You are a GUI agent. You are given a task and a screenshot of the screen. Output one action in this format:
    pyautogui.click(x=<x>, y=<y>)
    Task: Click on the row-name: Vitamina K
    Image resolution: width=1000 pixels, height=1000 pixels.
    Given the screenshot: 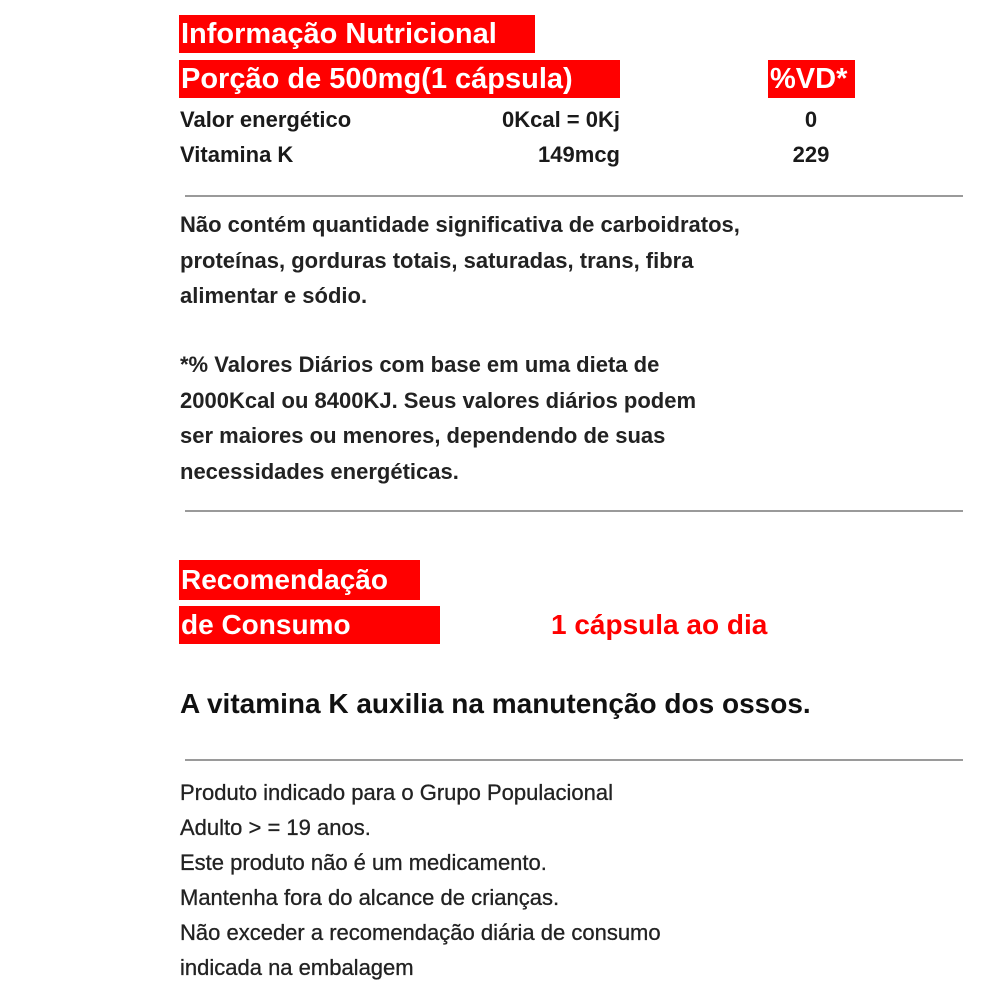 What is the action you would take?
    pyautogui.click(x=237, y=154)
    